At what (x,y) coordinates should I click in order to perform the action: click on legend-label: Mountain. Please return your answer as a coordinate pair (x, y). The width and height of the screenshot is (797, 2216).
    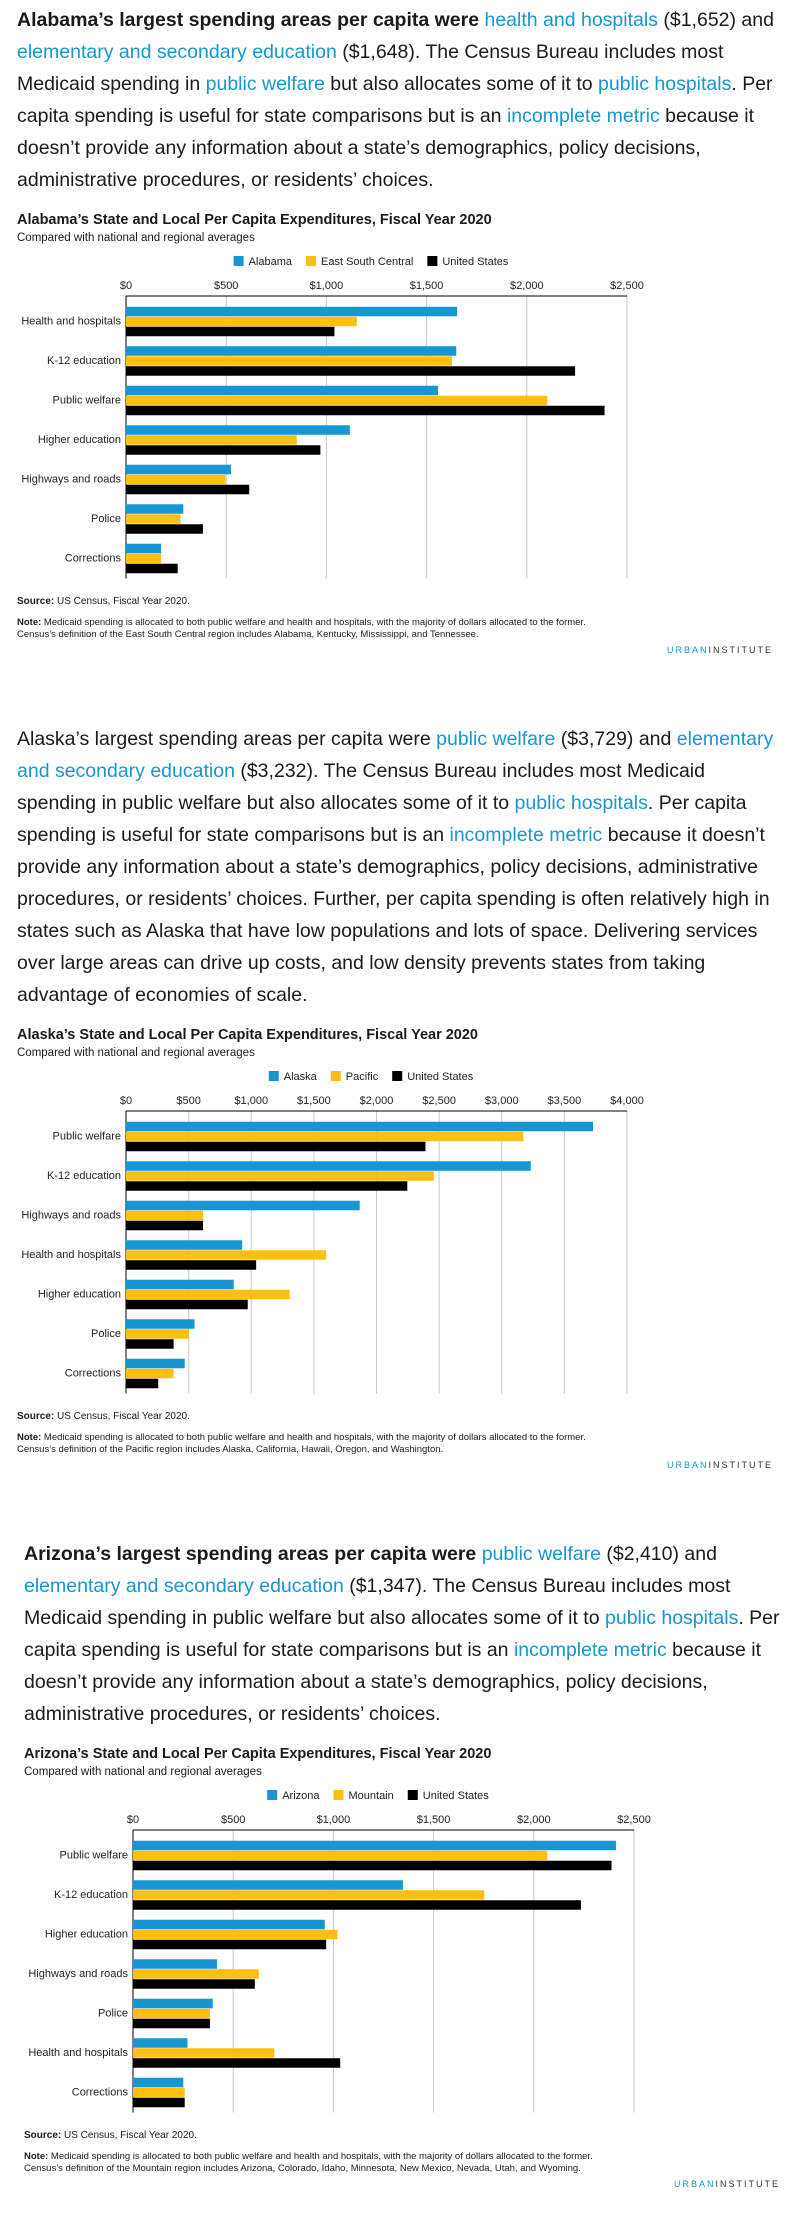
    Looking at the image, I should click on (370, 1796).